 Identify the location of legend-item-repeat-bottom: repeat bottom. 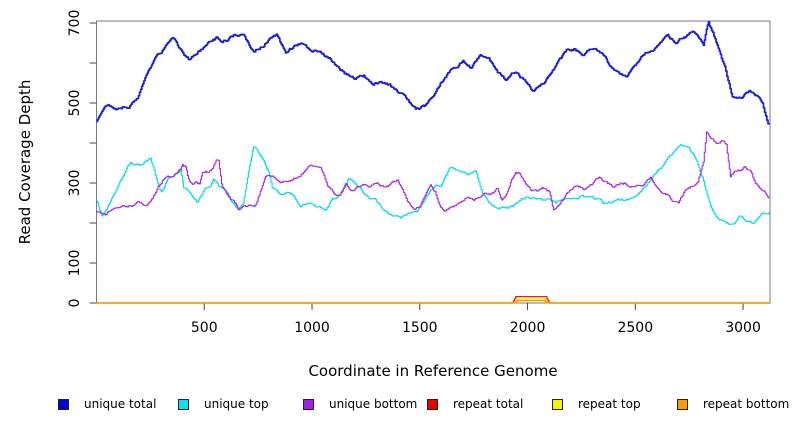
(733, 404).